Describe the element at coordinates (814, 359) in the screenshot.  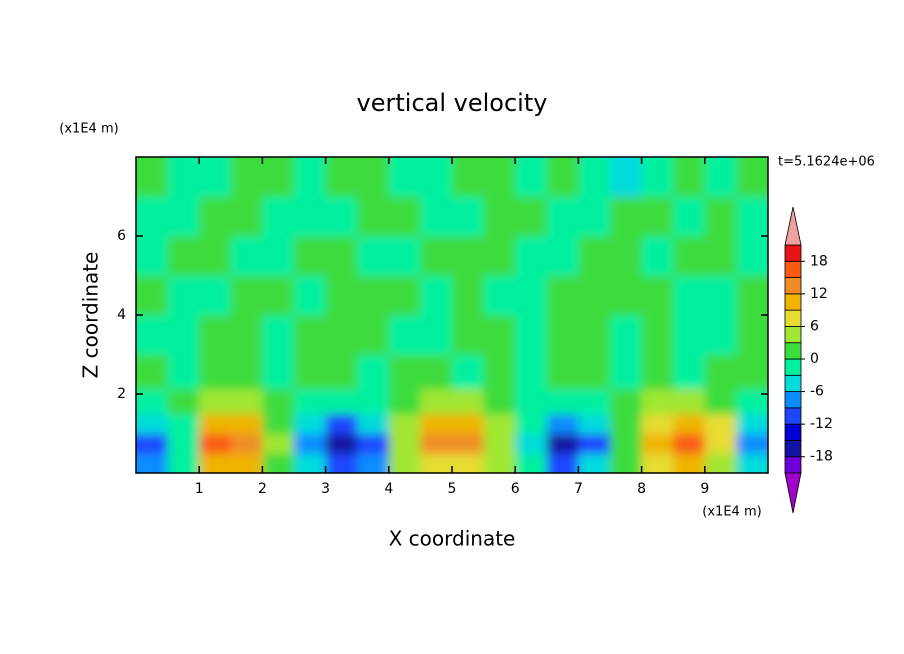
I see `colorbar-tick-label: 0` at that location.